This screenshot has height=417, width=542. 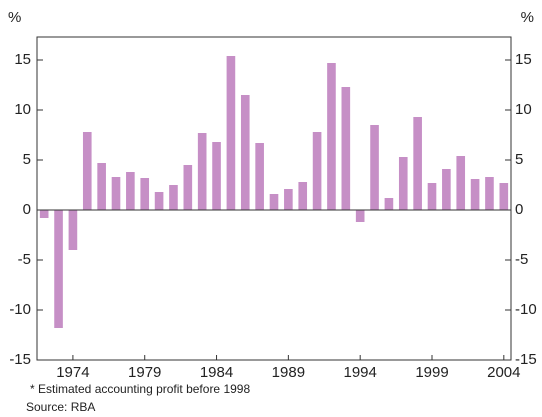 I want to click on y2-tick-label: 10, so click(x=523, y=109).